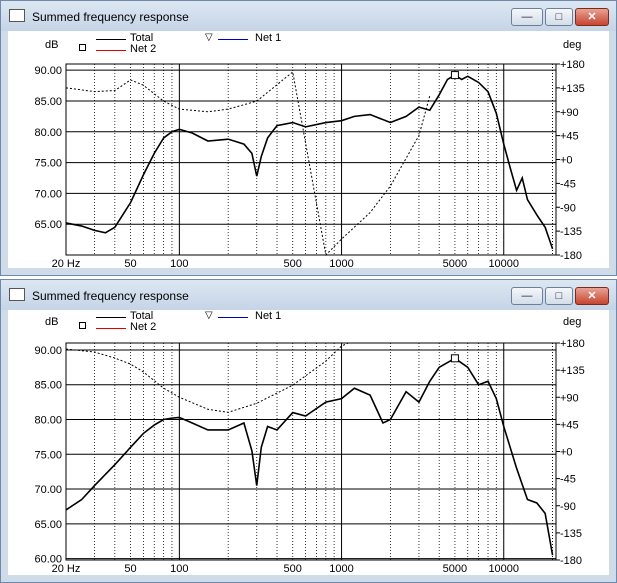 The width and height of the screenshot is (617, 583). I want to click on bottom-title-bar: Summed frequency response — □ ✕, so click(308, 295).